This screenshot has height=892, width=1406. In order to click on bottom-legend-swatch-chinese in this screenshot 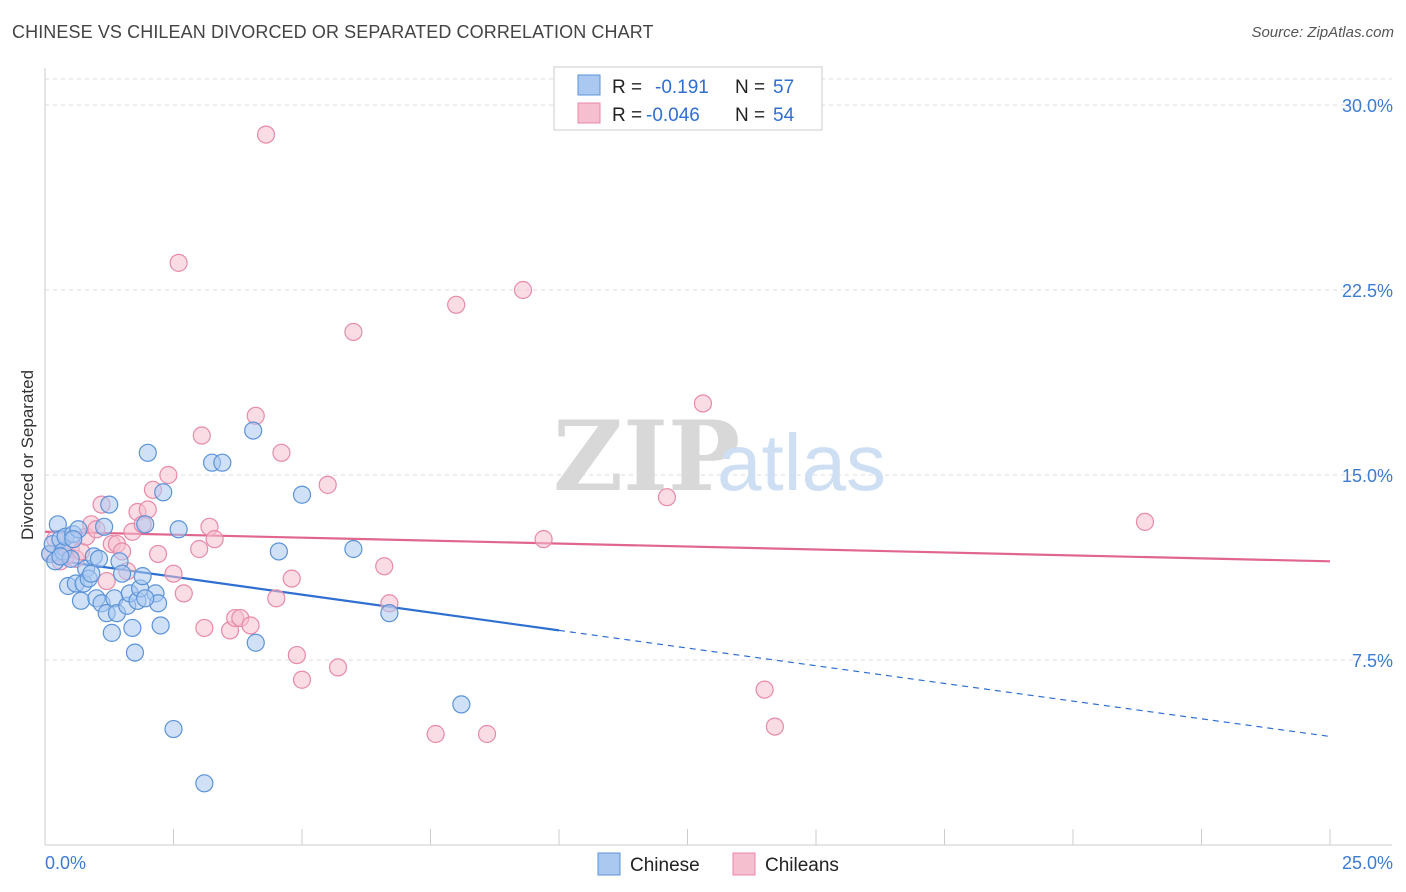, I will do `click(609, 864)`.